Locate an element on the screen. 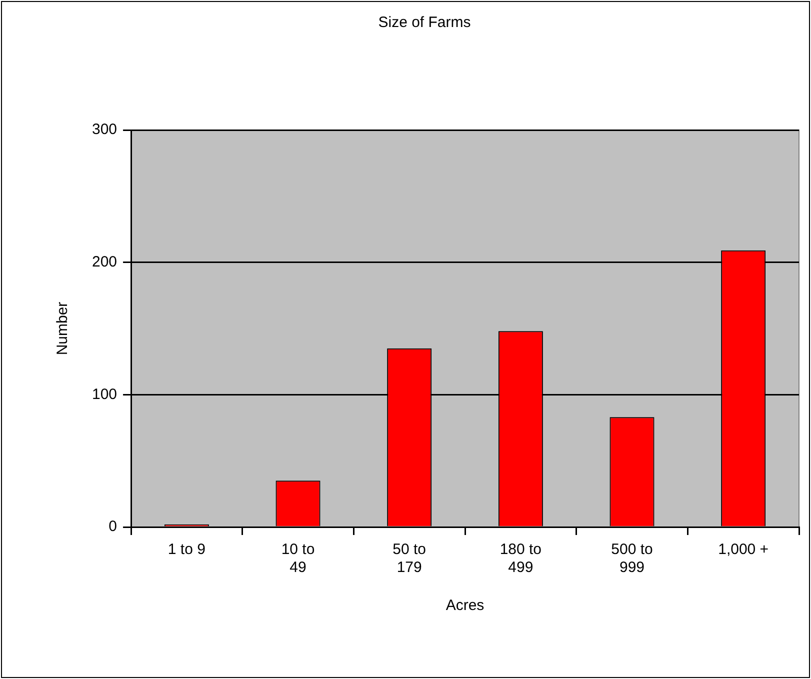 Image resolution: width=811 pixels, height=679 pixels. y-tick-label: 100 is located at coordinates (105, 394).